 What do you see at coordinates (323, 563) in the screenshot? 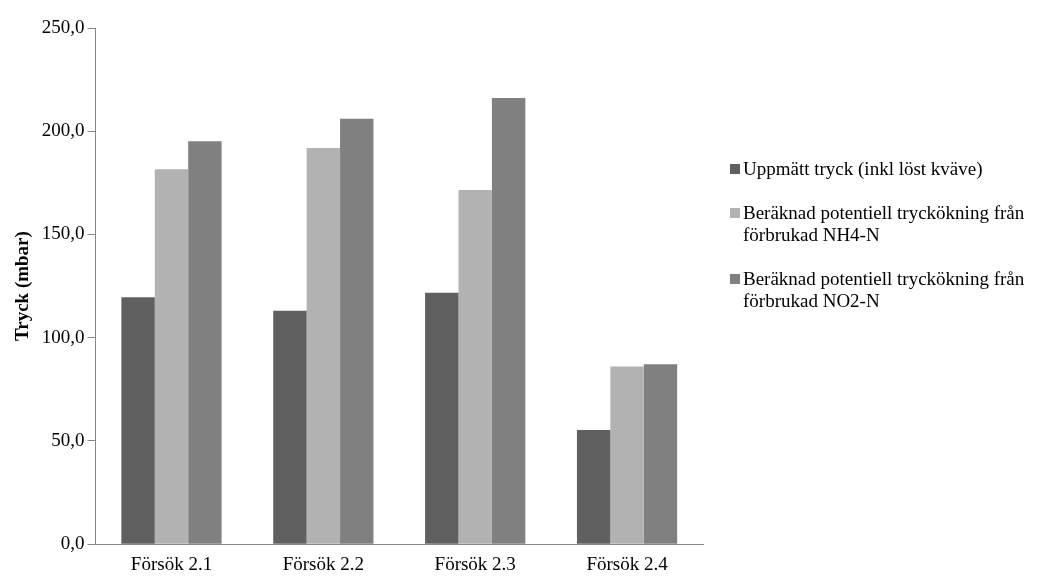
I see `x-tick-label: Försök 2.2` at bounding box center [323, 563].